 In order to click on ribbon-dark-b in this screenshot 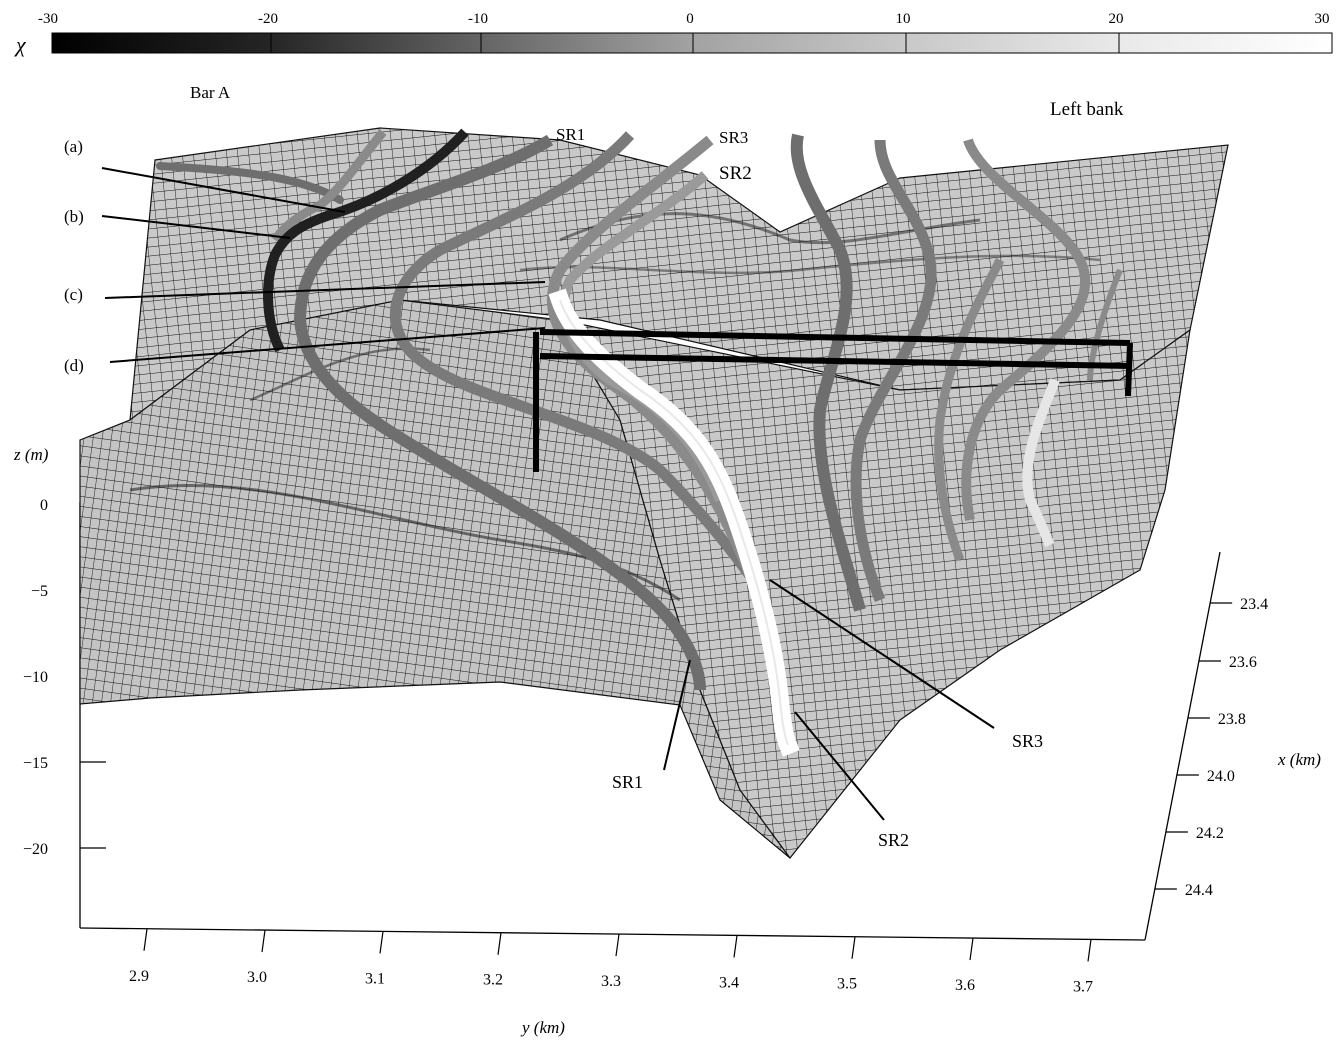, I will do `click(366, 240)`.